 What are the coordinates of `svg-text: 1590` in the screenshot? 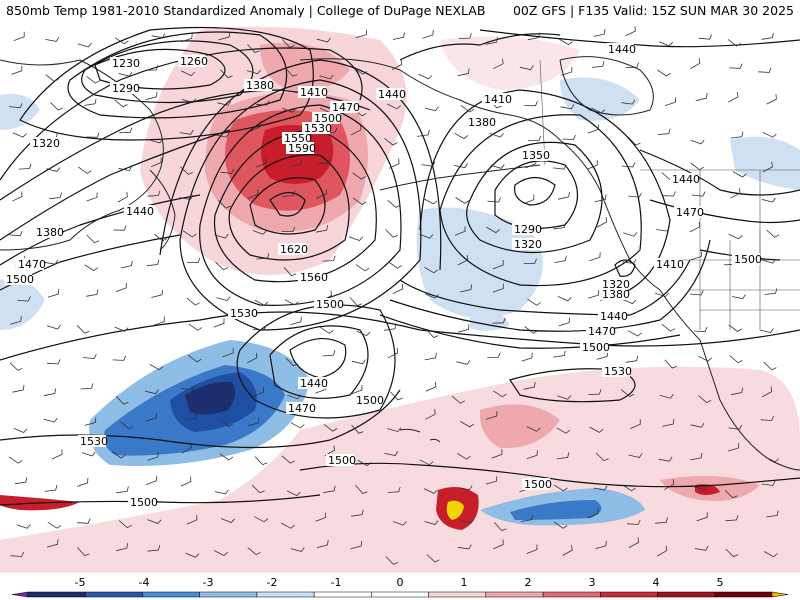 It's located at (302, 148).